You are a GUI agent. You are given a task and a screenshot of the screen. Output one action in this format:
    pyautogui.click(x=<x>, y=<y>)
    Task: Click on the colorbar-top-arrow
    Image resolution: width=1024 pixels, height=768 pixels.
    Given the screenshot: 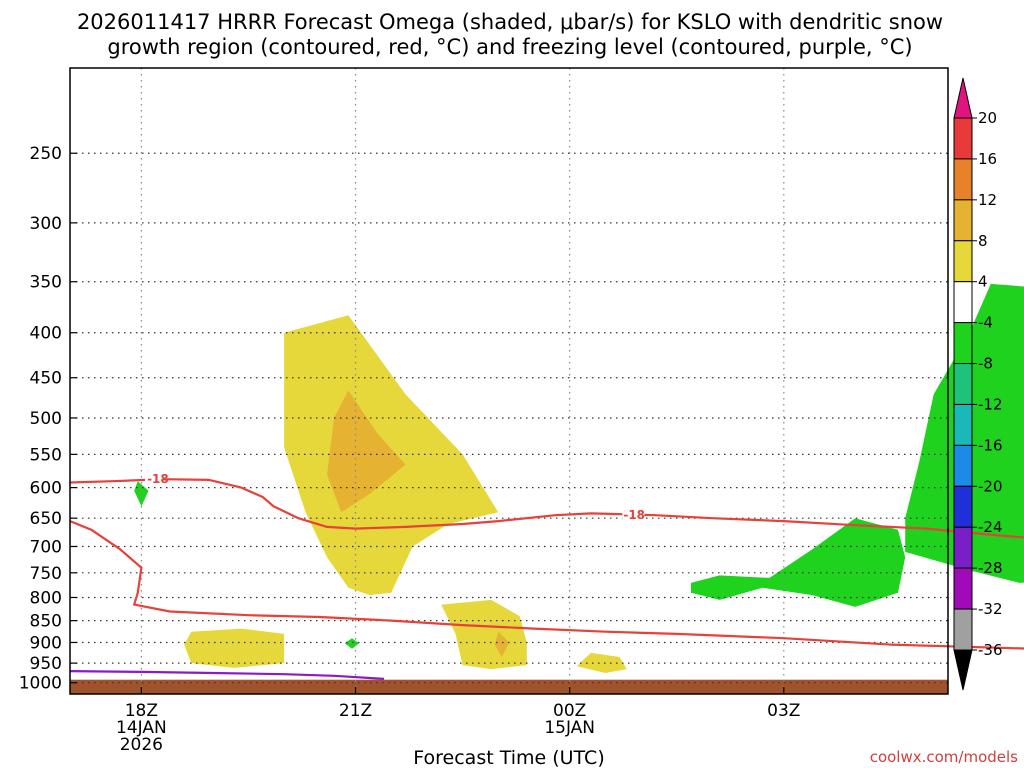 What is the action you would take?
    pyautogui.click(x=963, y=98)
    